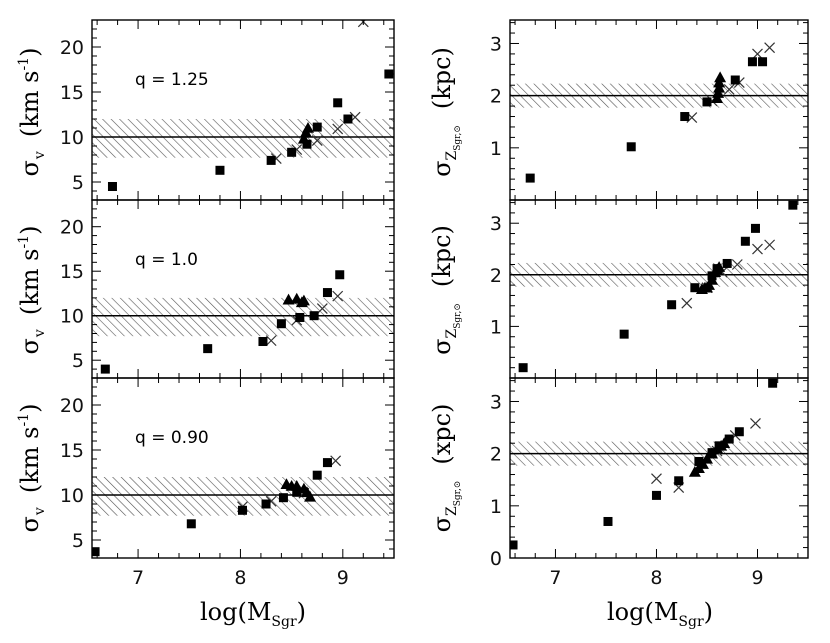  What do you see at coordinates (660, 614) in the screenshot?
I see `right-xlabel: log(MSgr)` at bounding box center [660, 614].